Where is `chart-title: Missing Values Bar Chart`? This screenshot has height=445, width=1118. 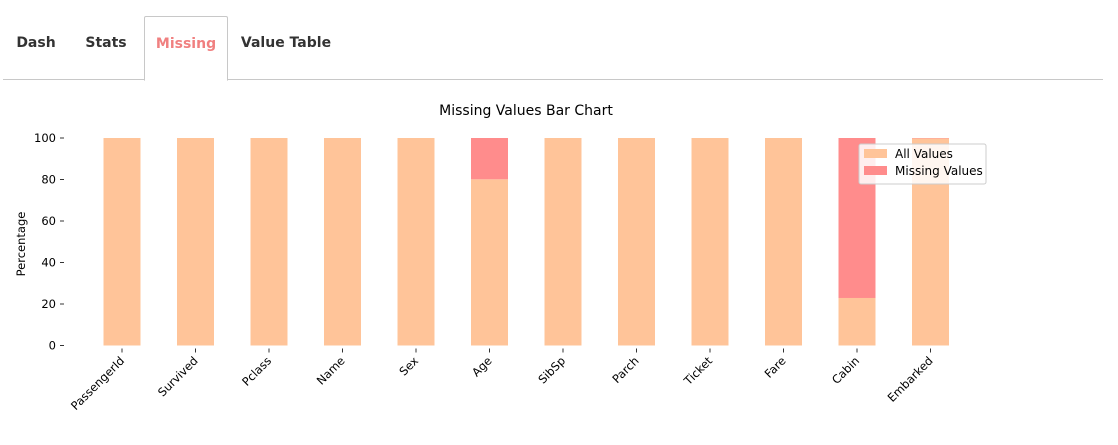
chart-title: Missing Values Bar Chart is located at coordinates (526, 111).